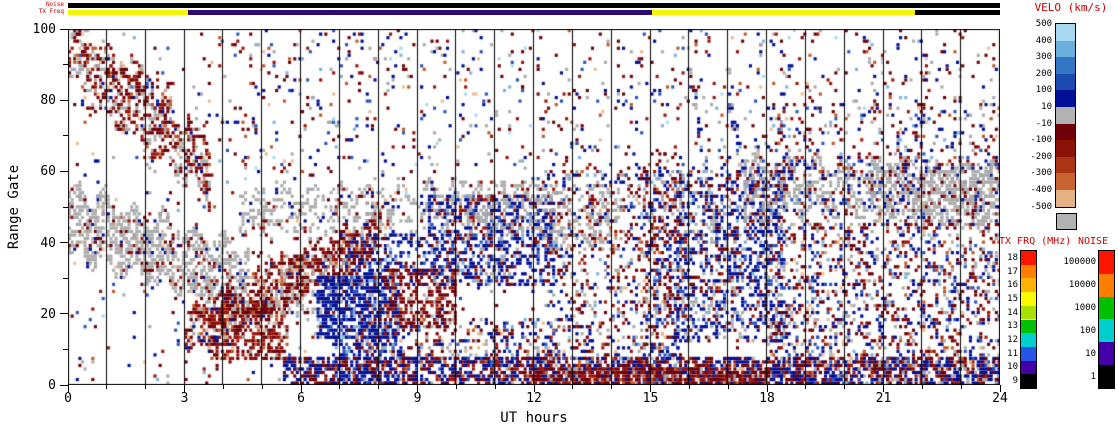 The height and width of the screenshot is (435, 1118). I want to click on x-axis-tick-label: 9, so click(417, 398).